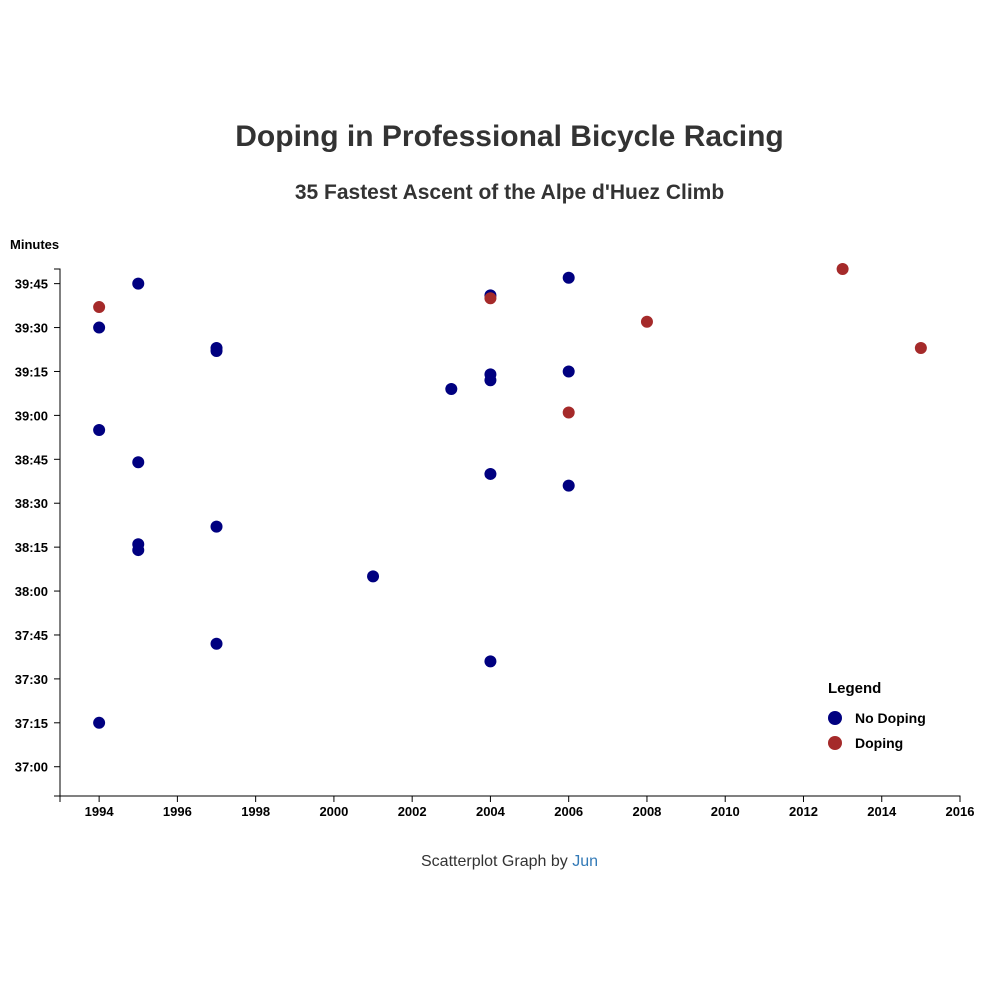  I want to click on x-tick-label: 1998, so click(255, 811).